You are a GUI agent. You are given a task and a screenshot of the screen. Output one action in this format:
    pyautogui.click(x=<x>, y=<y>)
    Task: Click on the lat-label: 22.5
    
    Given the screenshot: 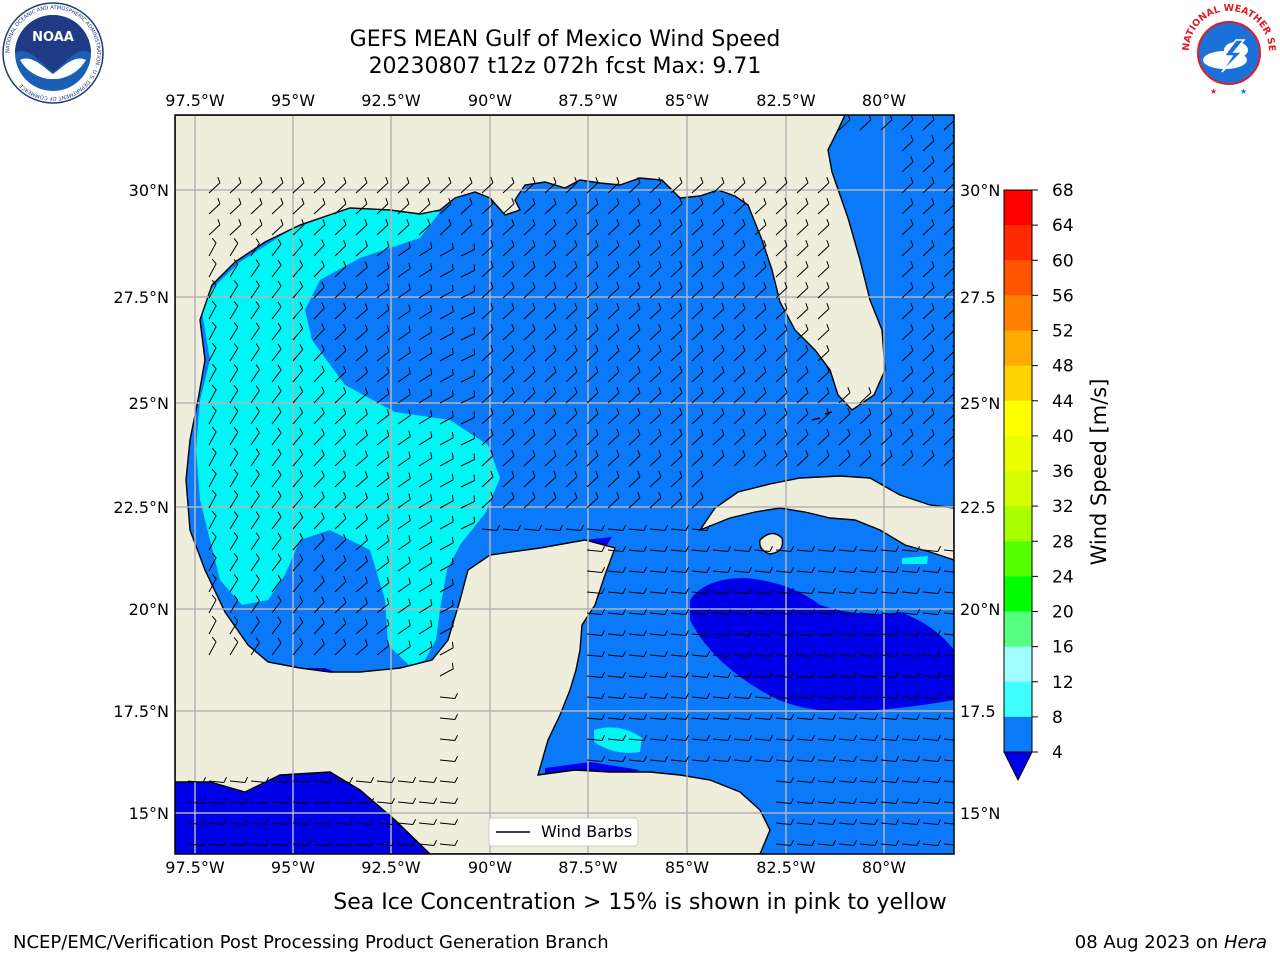 What is the action you would take?
    pyautogui.click(x=978, y=507)
    